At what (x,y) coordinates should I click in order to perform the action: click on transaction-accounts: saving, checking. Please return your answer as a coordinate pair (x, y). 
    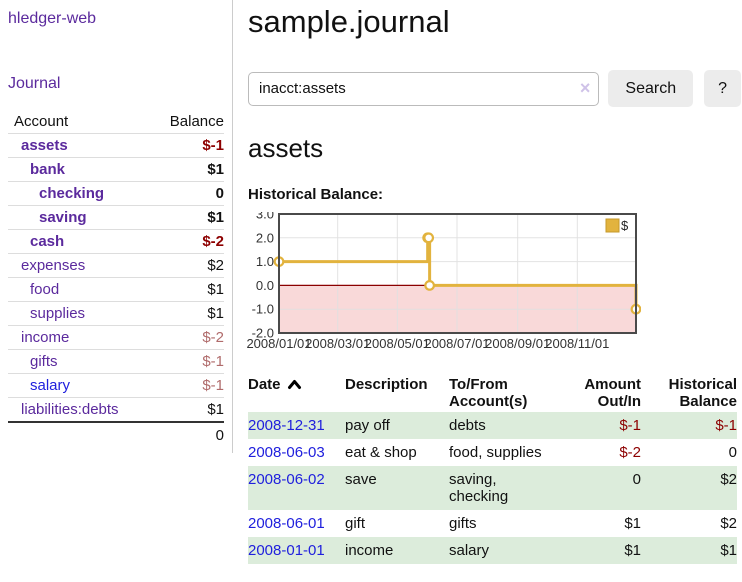
    Looking at the image, I should click on (479, 488).